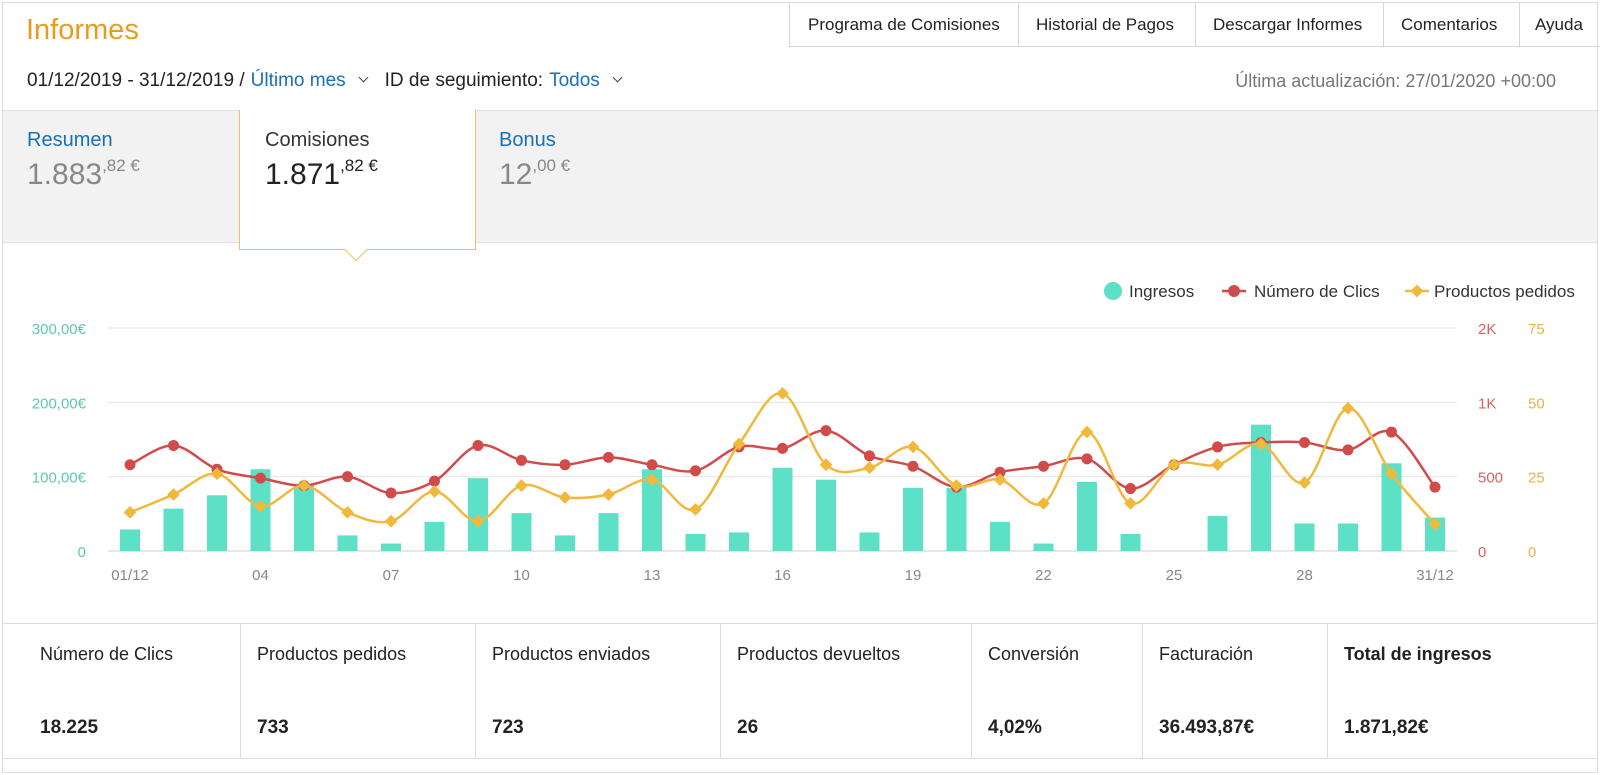  I want to click on nav-commission-program: Programa de Comisiones, so click(904, 24).